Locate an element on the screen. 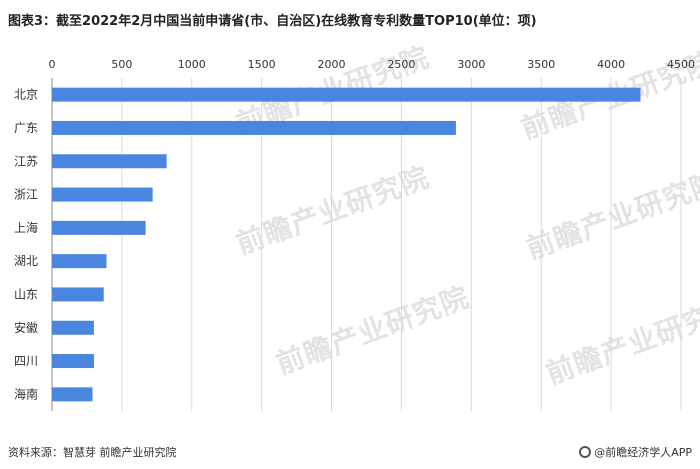  x-tick-label: 3500 is located at coordinates (541, 64).